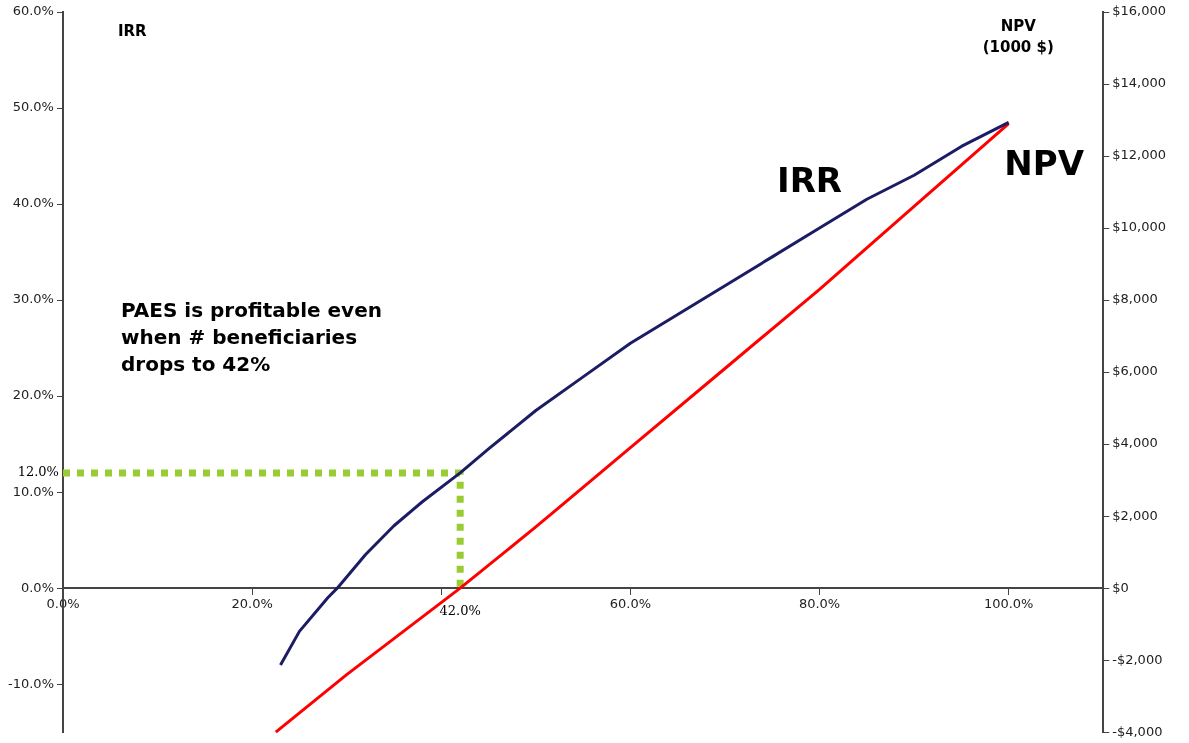 The height and width of the screenshot is (743, 1189). What do you see at coordinates (1139, 11) in the screenshot?
I see `y2-tick-label: $16,000` at bounding box center [1139, 11].